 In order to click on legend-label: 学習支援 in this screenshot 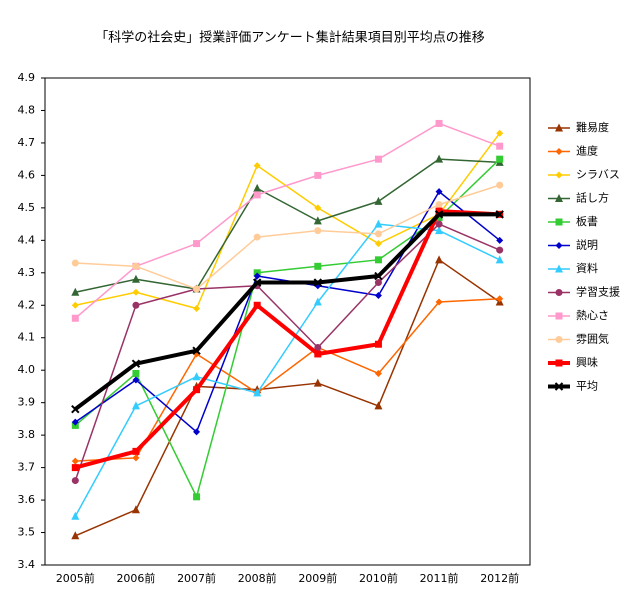, I will do `click(598, 292)`.